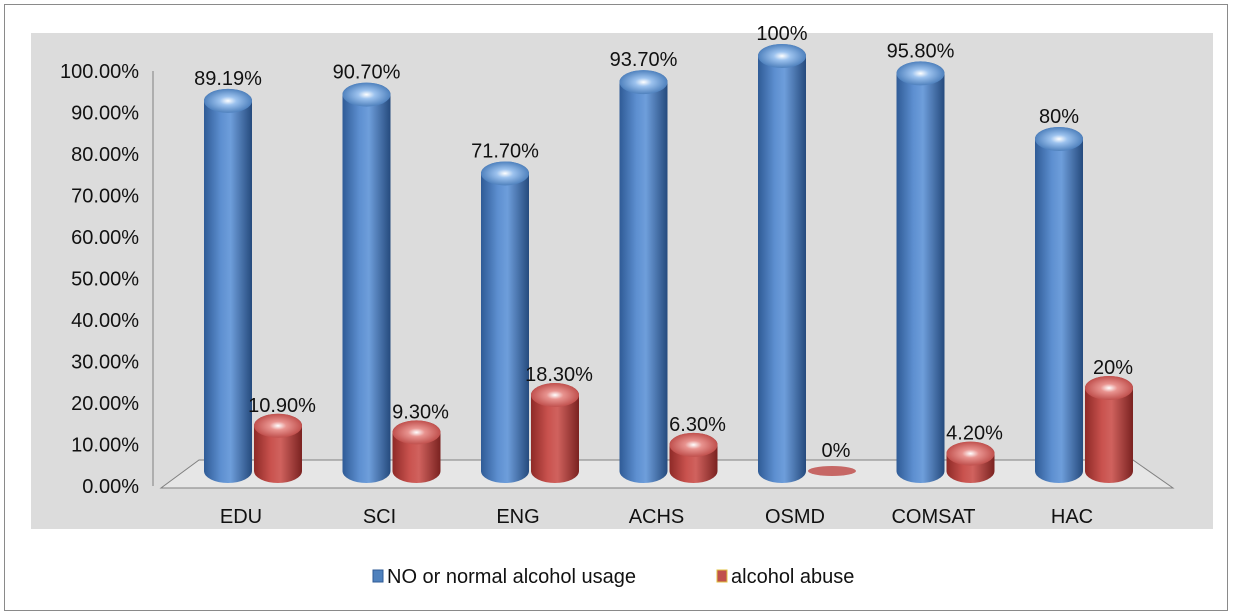 This screenshot has width=1234, height=615. I want to click on x-axis: EDU SCI ENG ACHS OSMD COMSAT HAC, so click(656, 517).